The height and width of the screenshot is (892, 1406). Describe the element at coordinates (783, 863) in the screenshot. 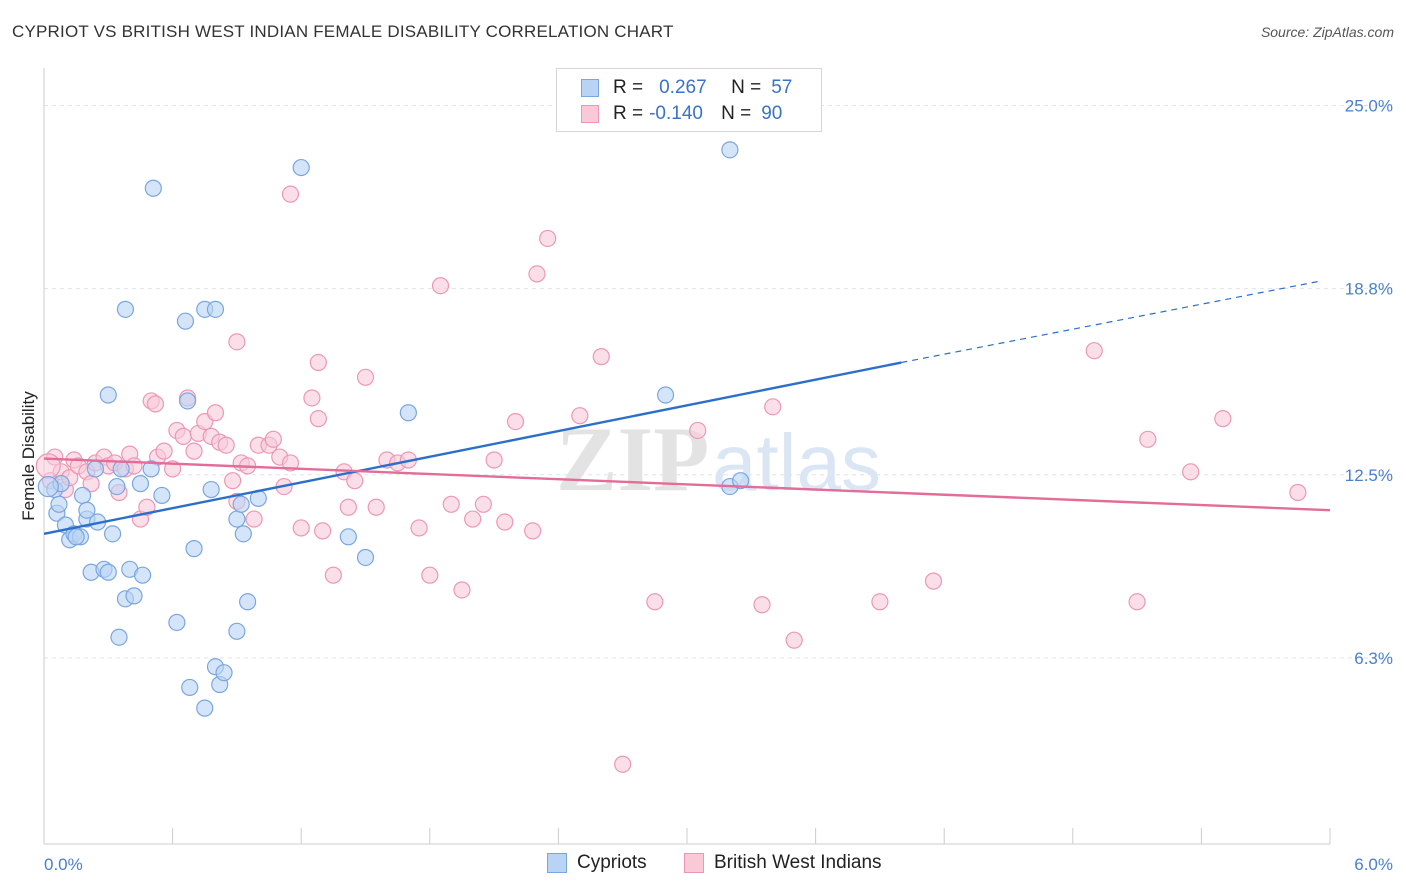

I see `bottom-legend-british-west-indians: British West Indians` at that location.